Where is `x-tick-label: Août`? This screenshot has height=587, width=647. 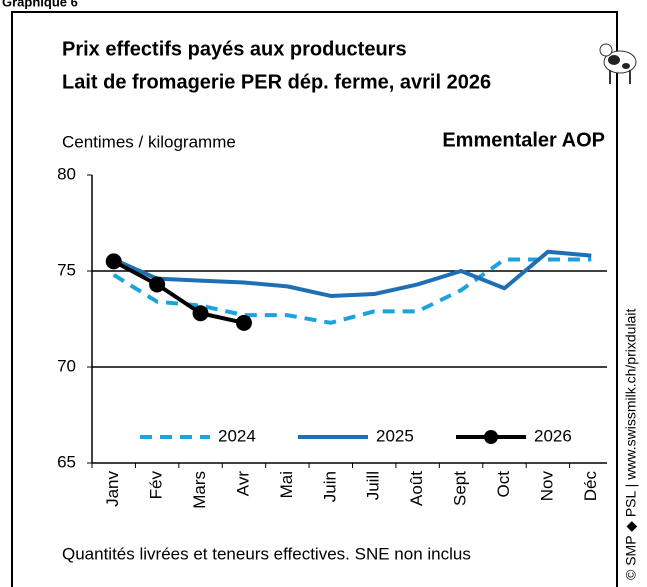 x-tick-label: Août is located at coordinates (416, 488).